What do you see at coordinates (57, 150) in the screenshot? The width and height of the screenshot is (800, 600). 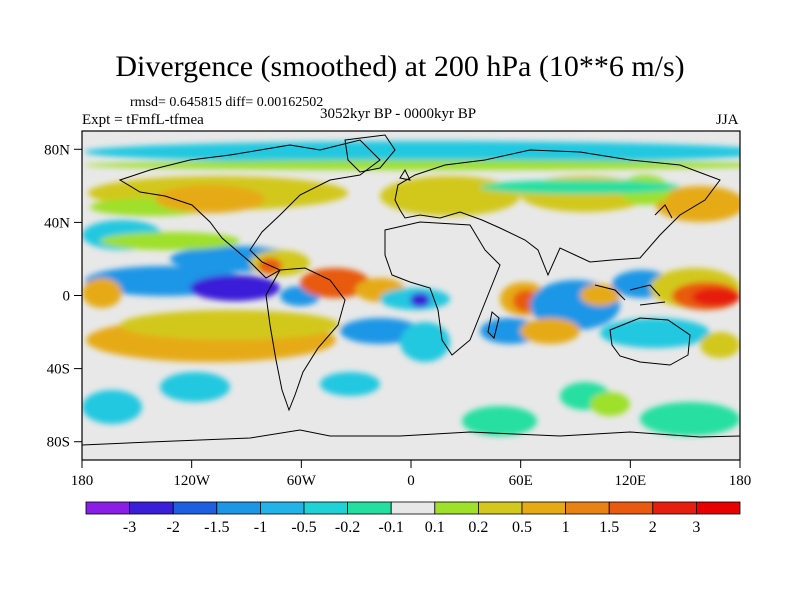 I see `lat-tick-label: 80N` at bounding box center [57, 150].